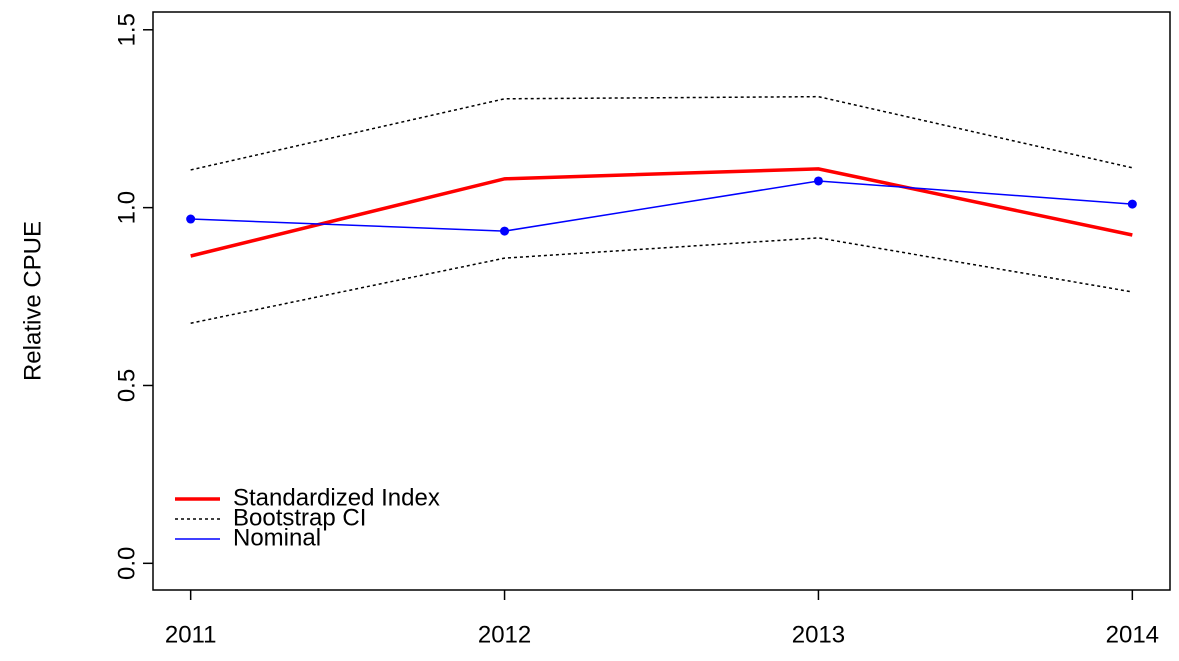  I want to click on y-axis-label: Relative CPUE, so click(32, 301).